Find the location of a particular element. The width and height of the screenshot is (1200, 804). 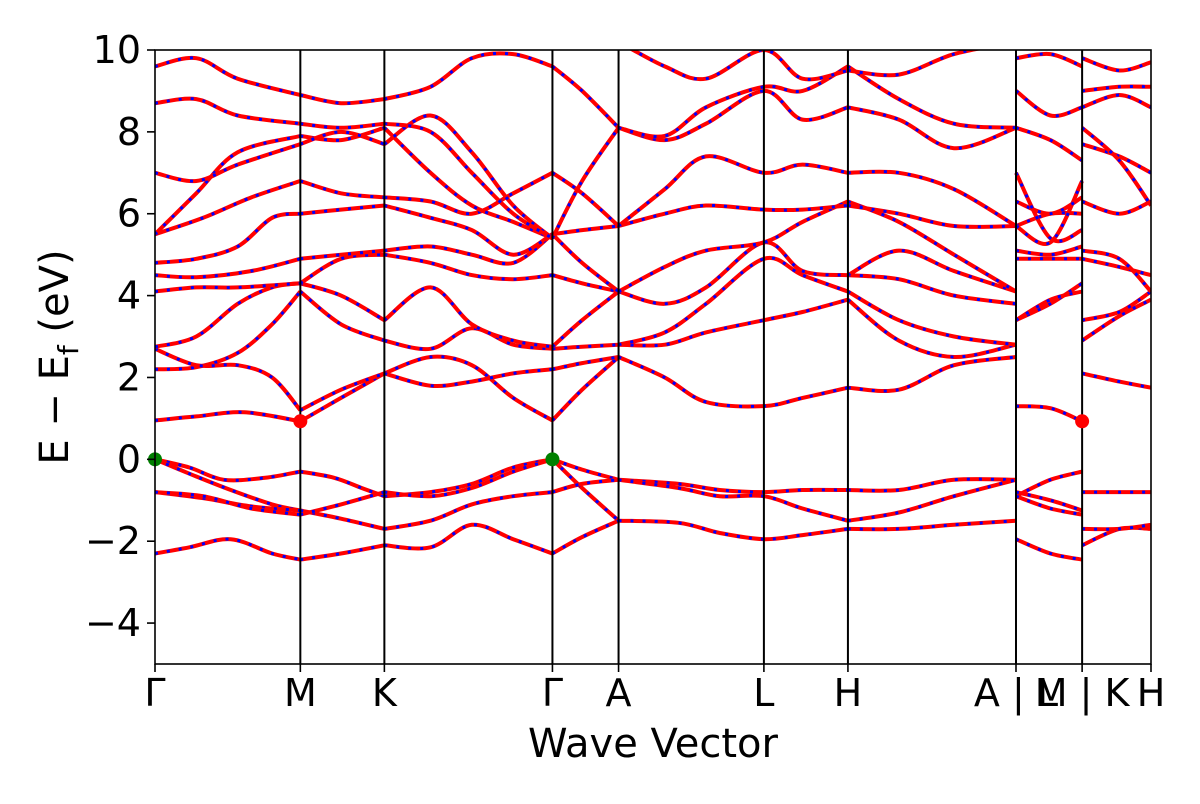

x-tick-label: L is located at coordinates (763, 693).